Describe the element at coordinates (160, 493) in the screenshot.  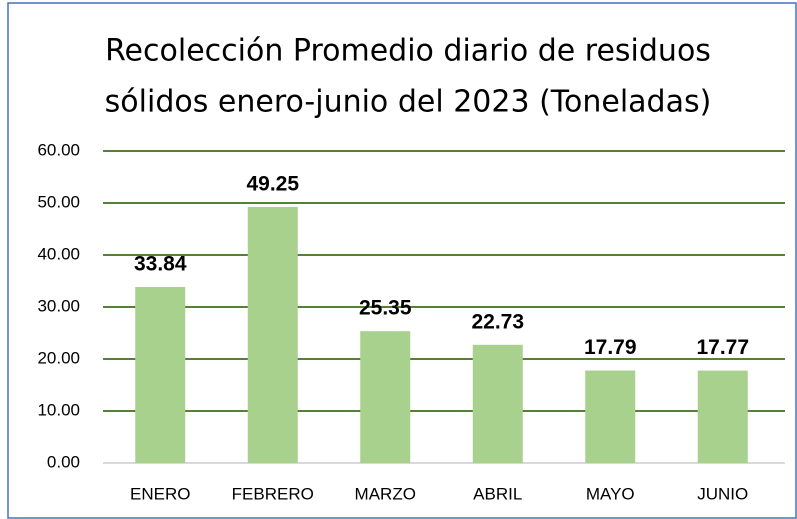
I see `x-tick-label: ENERO` at that location.